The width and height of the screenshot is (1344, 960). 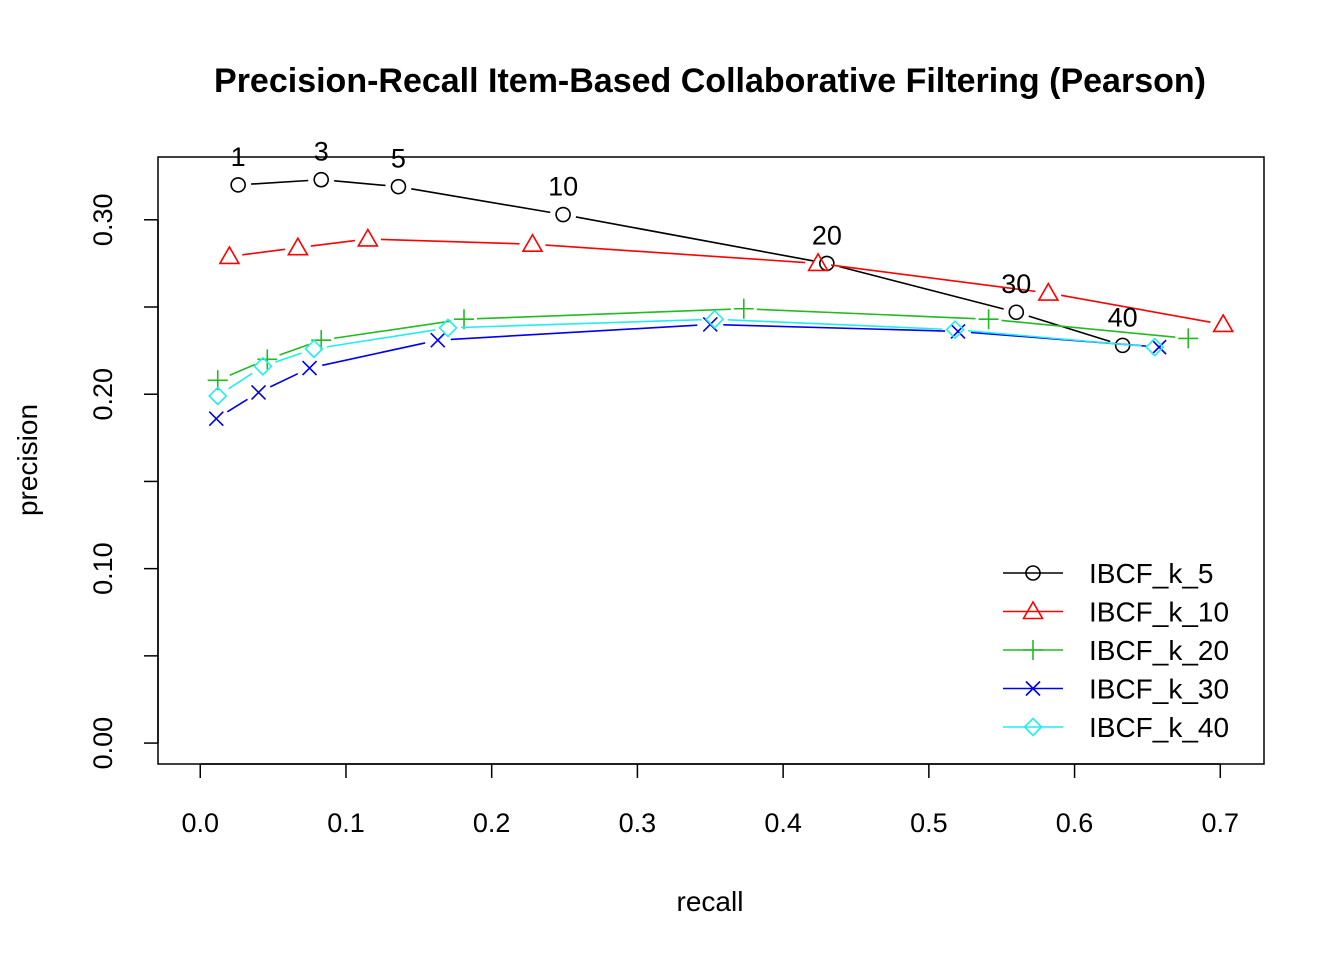 I want to click on y-tick-label: 0.30, so click(x=103, y=220).